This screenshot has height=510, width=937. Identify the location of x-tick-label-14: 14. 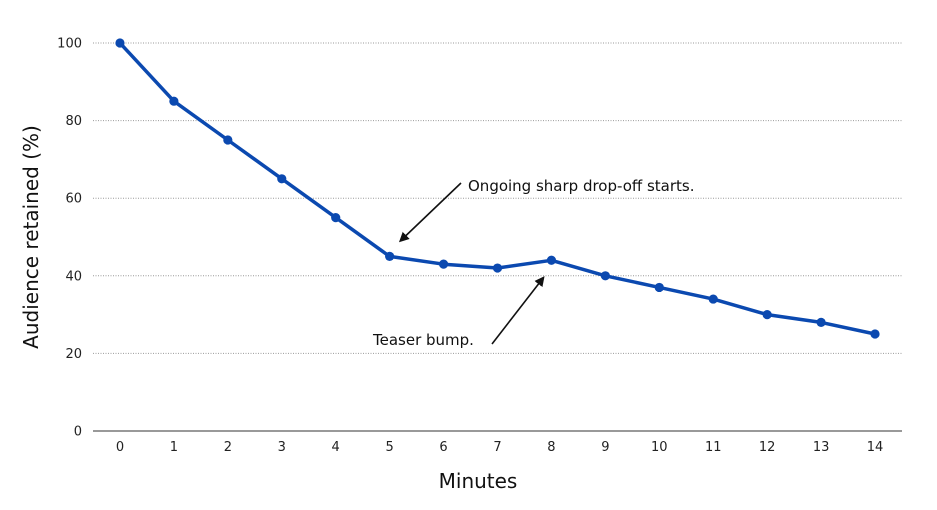
(875, 447).